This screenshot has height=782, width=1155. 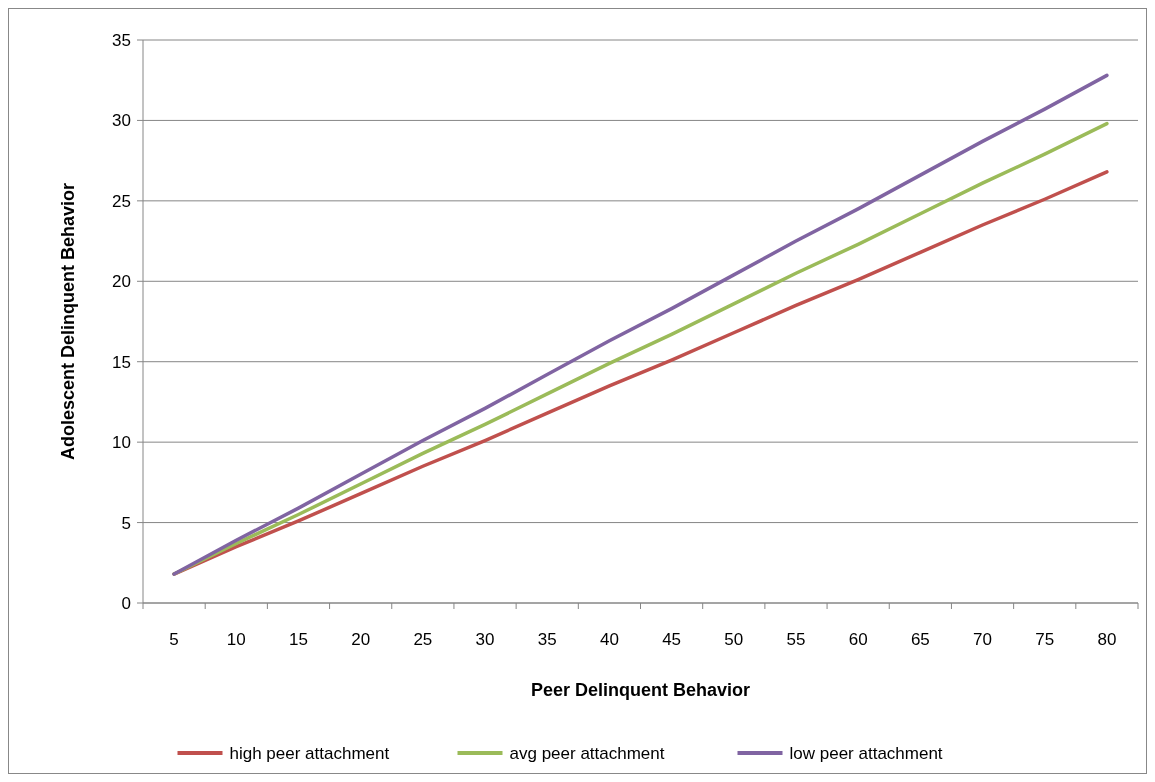 I want to click on x-tick-label: 40, so click(x=609, y=639).